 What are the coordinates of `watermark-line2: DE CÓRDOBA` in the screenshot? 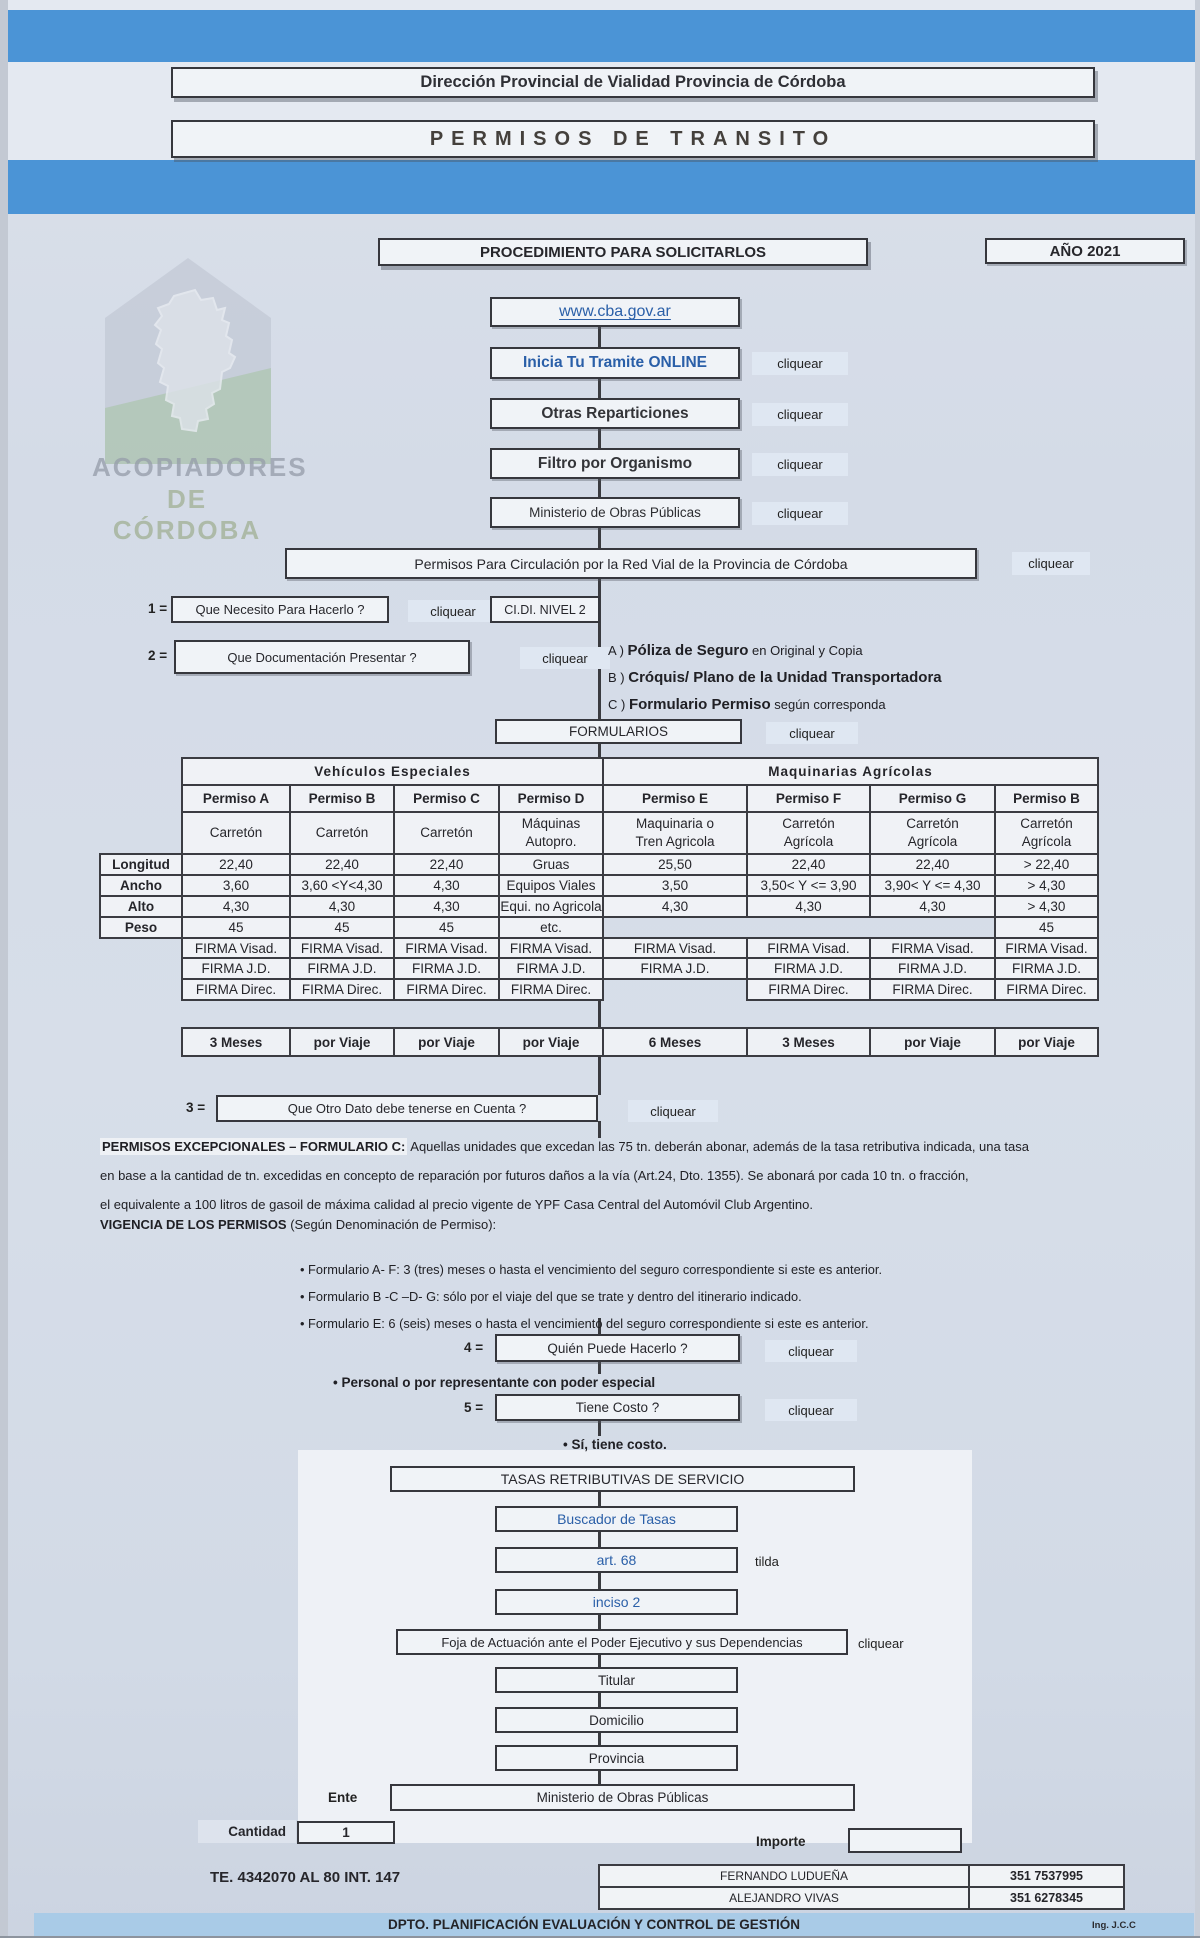 It's located at (187, 514).